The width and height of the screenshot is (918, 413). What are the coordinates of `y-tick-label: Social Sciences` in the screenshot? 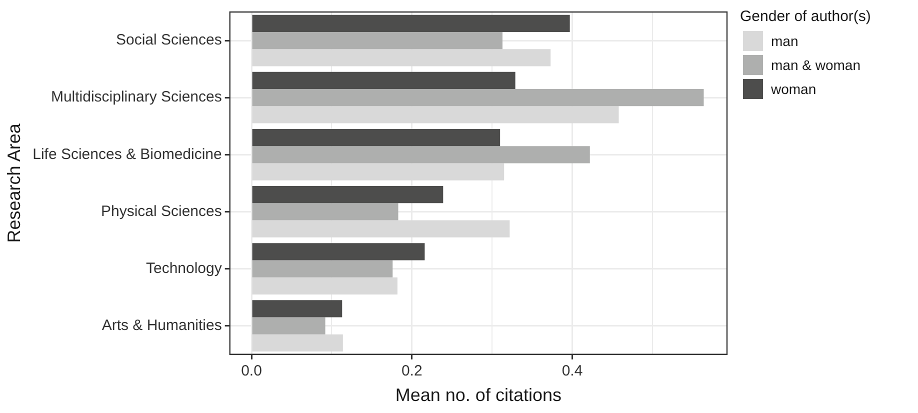 It's located at (169, 40).